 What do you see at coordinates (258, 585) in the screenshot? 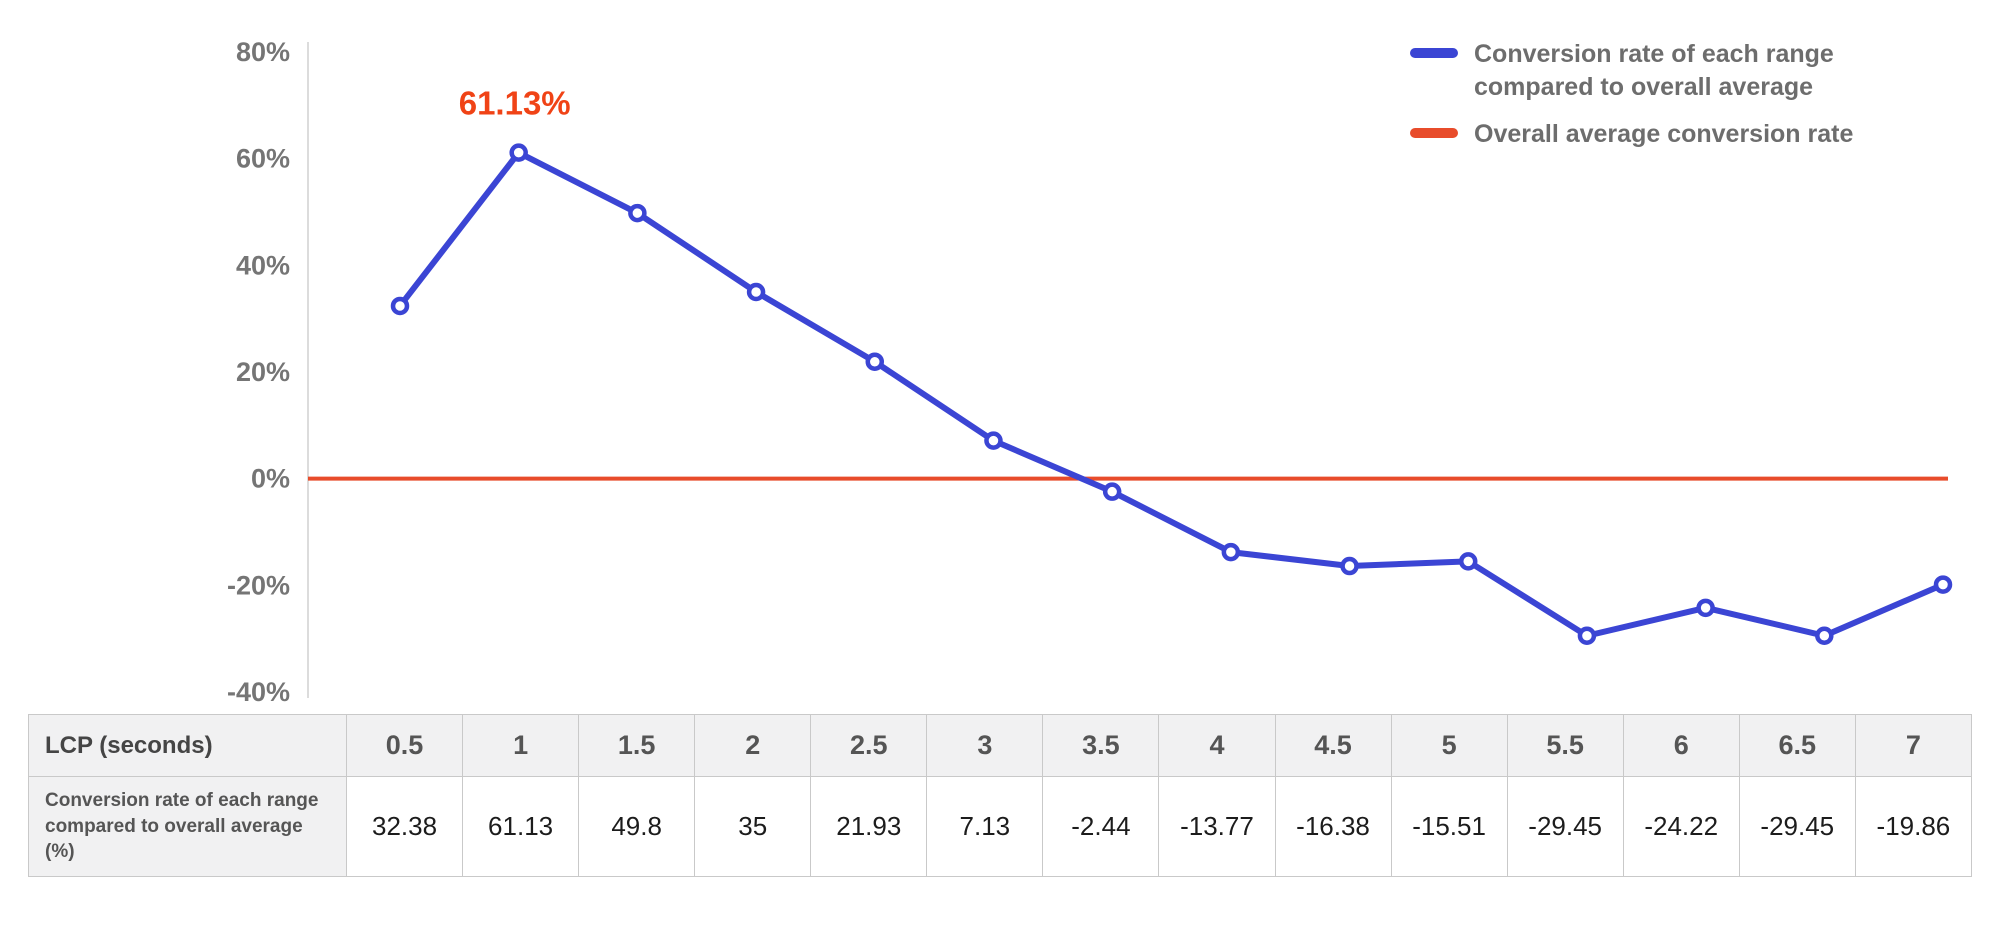
I see `y-axis-tick-label: -20%` at bounding box center [258, 585].